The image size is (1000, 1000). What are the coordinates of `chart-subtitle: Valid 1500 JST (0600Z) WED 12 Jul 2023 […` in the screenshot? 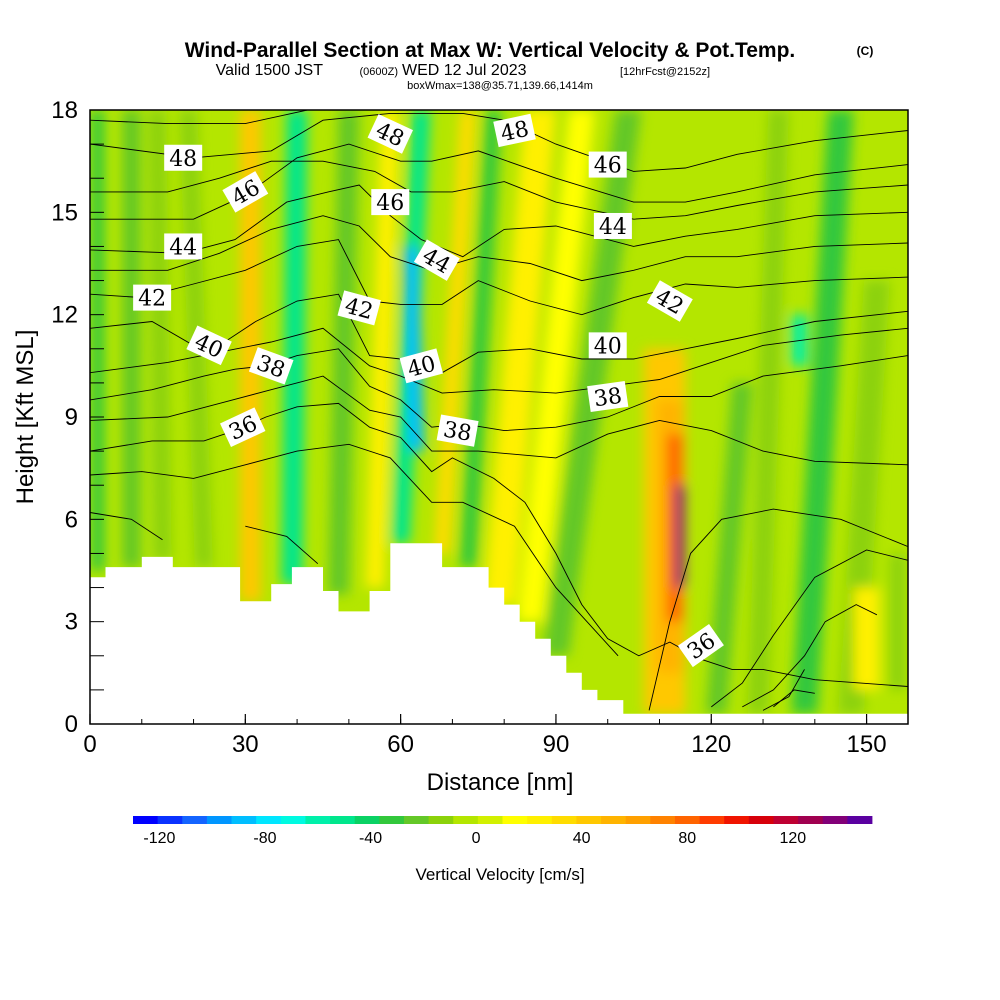 It's located at (463, 77).